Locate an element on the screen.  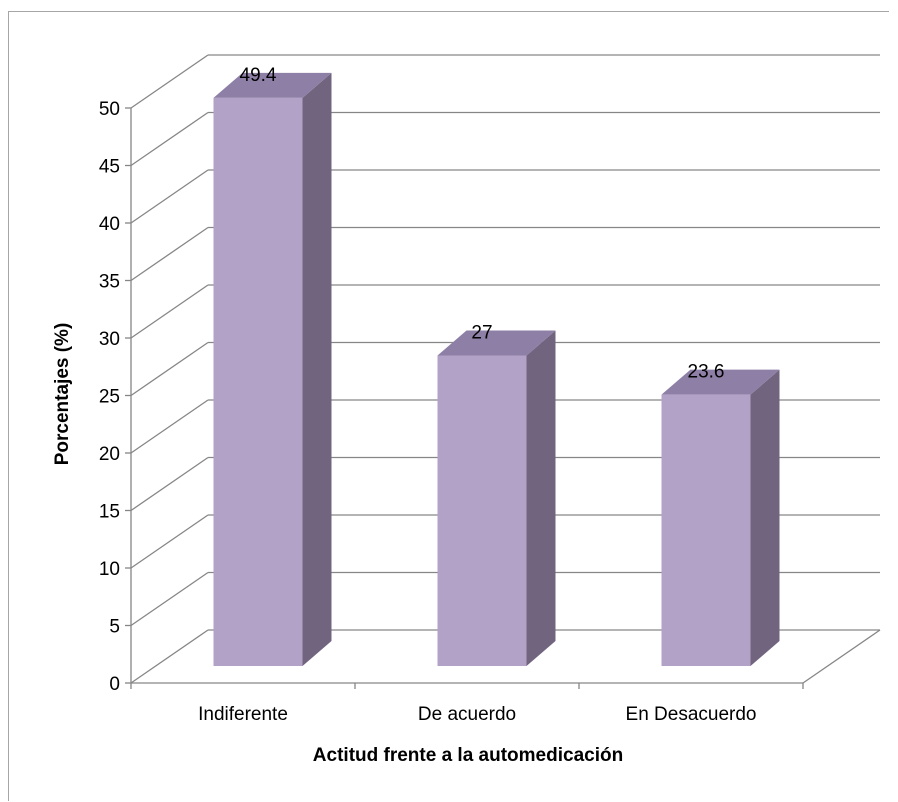
y-tick-label: 25 is located at coordinates (109, 397).